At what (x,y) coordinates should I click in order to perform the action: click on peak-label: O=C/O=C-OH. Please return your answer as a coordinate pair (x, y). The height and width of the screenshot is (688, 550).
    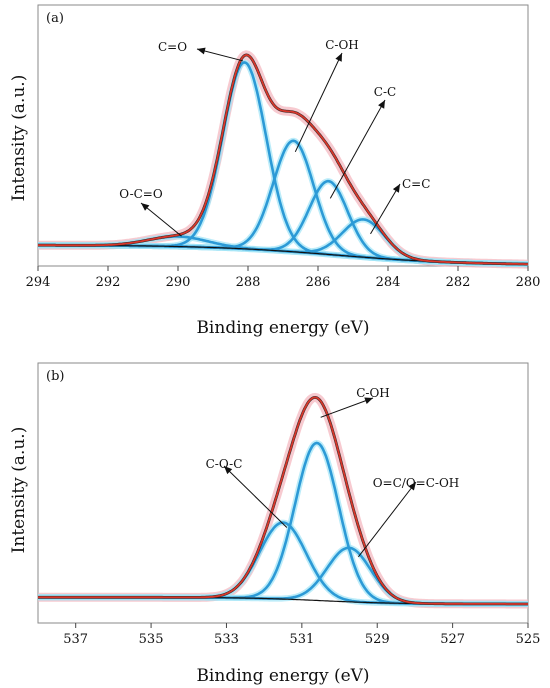
    Looking at the image, I should click on (416, 483).